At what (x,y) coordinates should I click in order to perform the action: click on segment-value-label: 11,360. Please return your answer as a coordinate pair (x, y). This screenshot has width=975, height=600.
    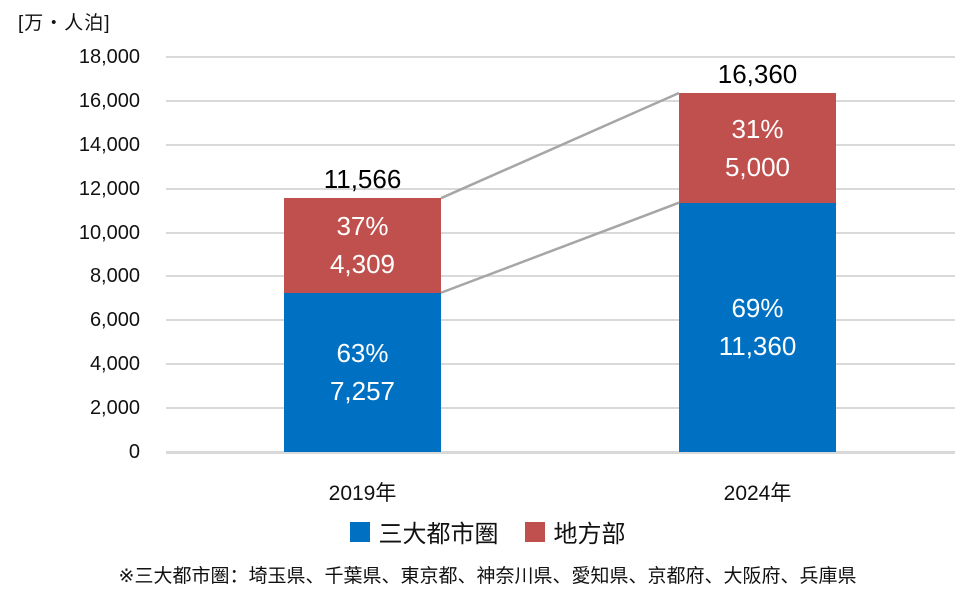
    Looking at the image, I should click on (757, 346).